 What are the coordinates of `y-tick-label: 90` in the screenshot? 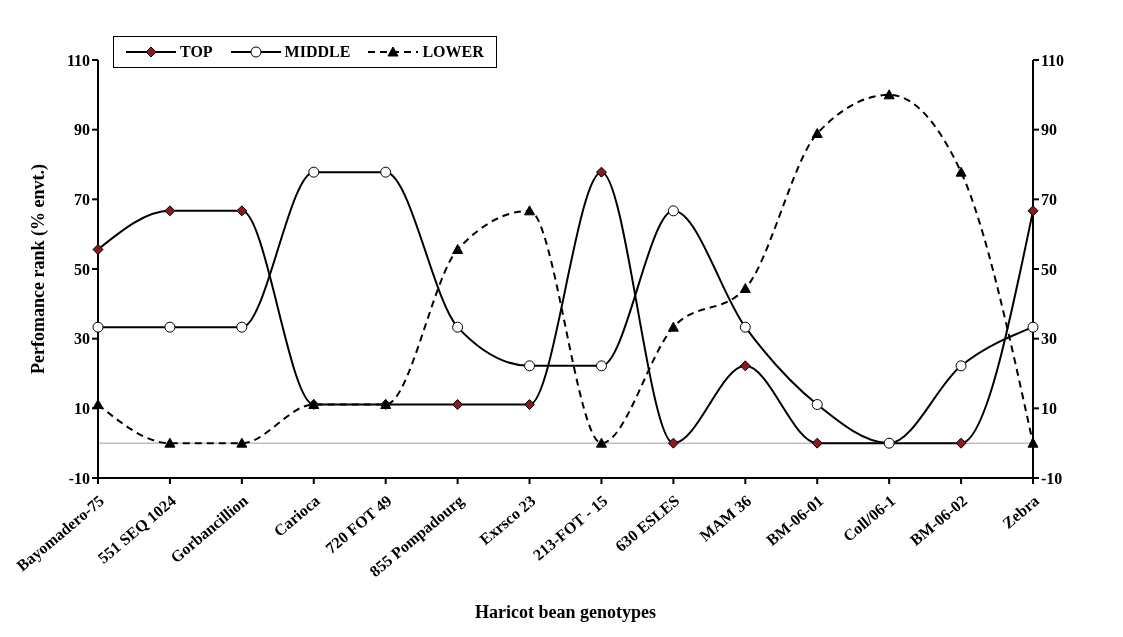 It's located at (82, 130).